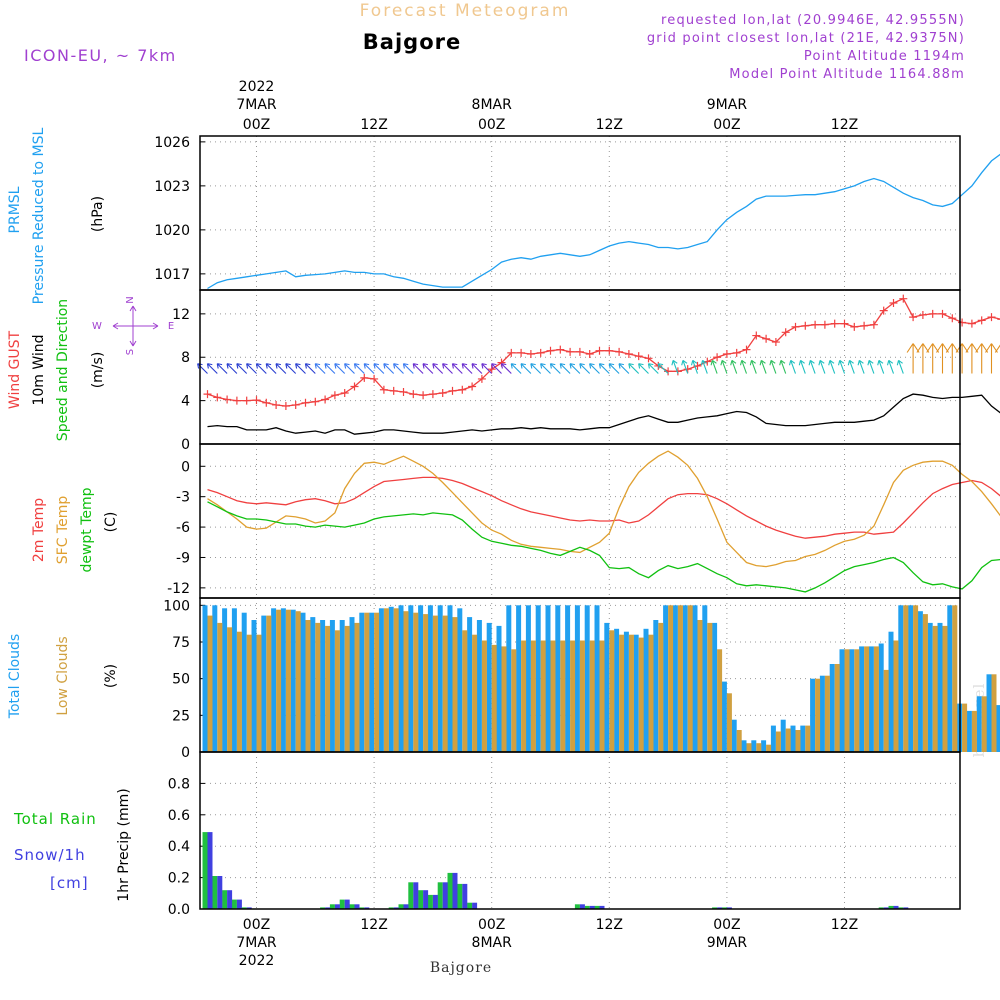  Describe the element at coordinates (257, 87) in the screenshot. I see `top-year-label: 2022` at that location.